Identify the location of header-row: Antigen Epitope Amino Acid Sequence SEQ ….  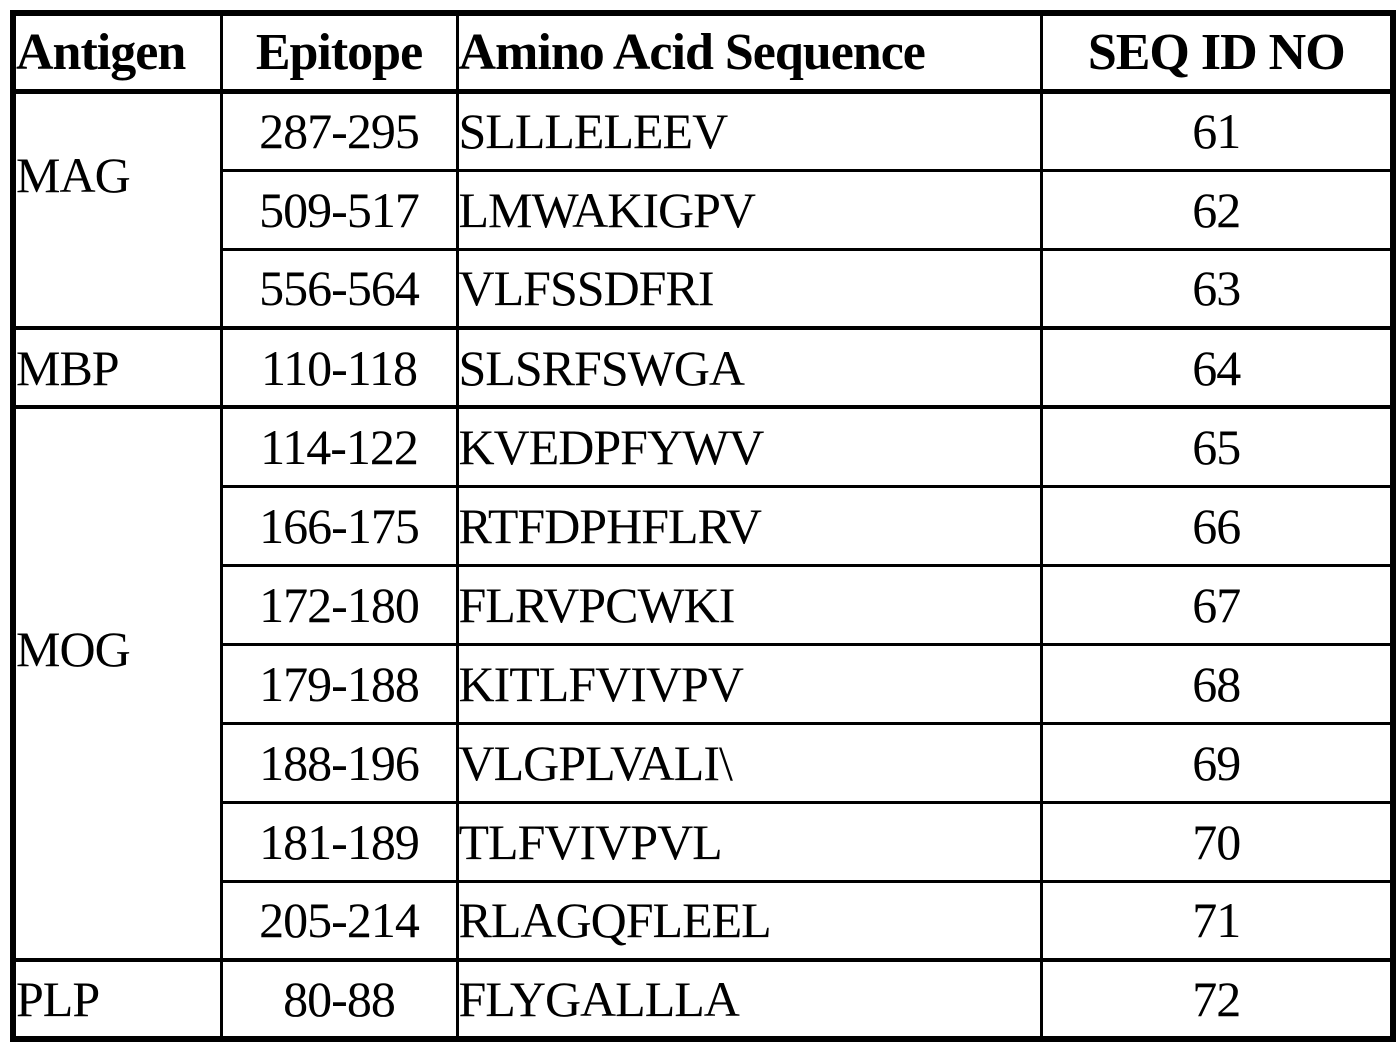
(703, 52).